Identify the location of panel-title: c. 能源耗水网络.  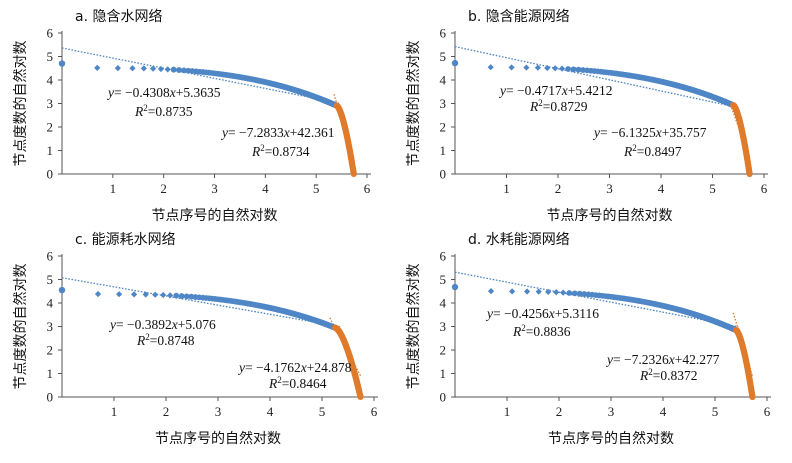
(125, 240).